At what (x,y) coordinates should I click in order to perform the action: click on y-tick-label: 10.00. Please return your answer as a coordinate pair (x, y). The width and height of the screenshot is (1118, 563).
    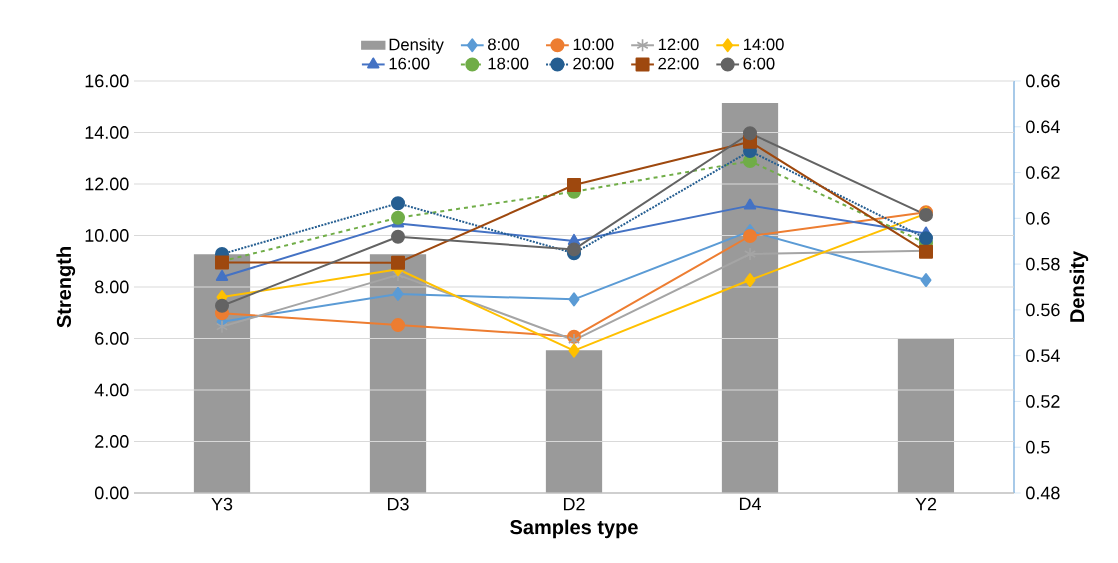
    Looking at the image, I should click on (107, 235).